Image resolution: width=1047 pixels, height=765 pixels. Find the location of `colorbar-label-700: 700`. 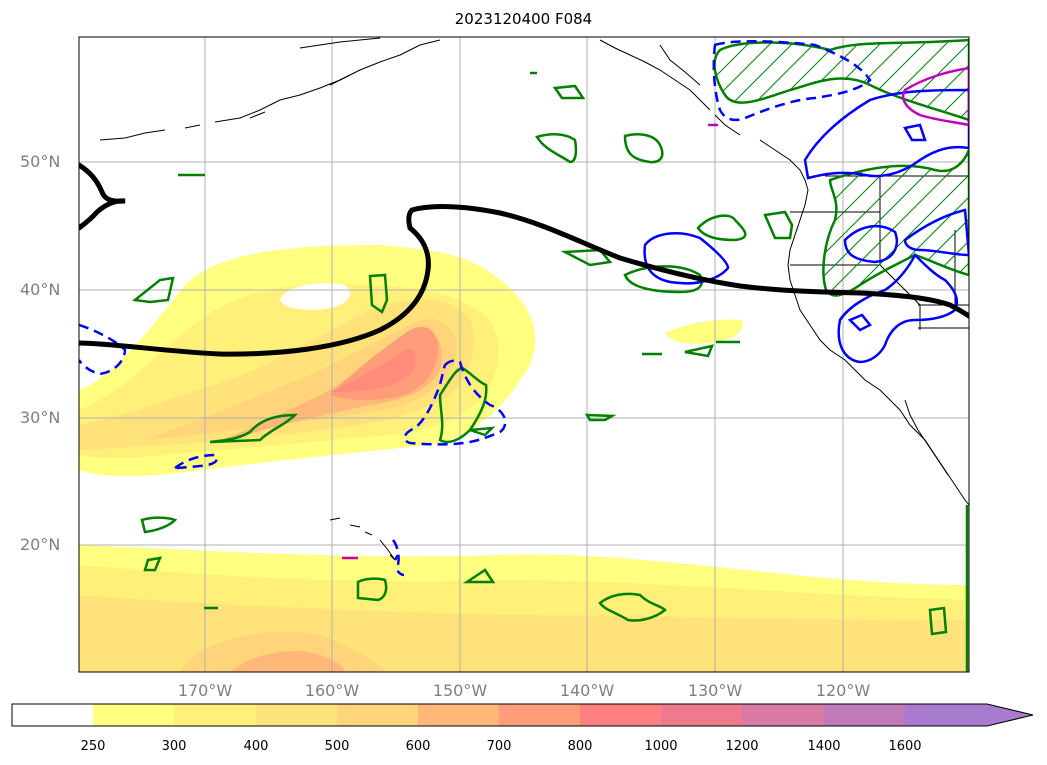

colorbar-label-700: 700 is located at coordinates (499, 746).